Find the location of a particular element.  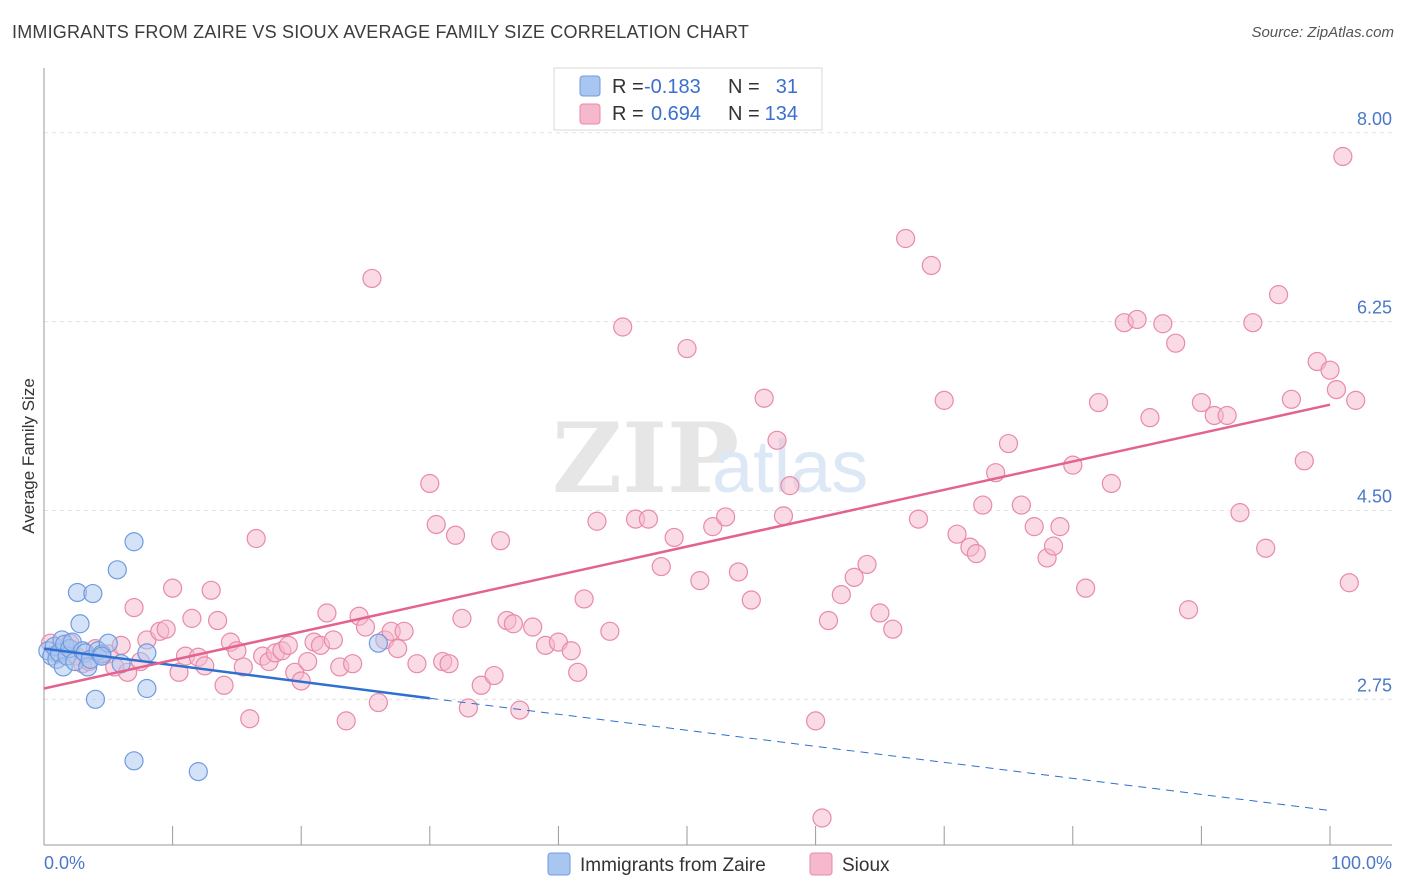

zaire-trend-extension is located at coordinates (880, 754).